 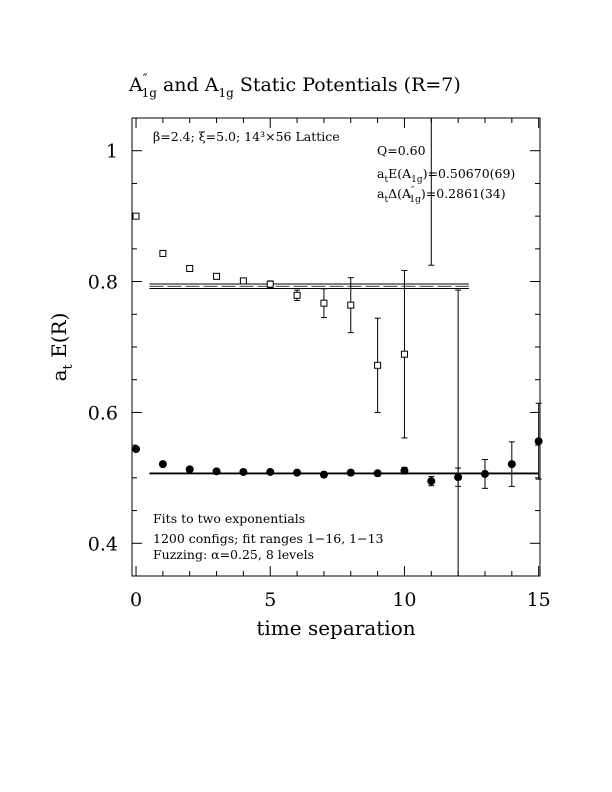 I want to click on chart-title: A″ 1g and A1g Static Potentials (R=7), so click(x=294, y=86).